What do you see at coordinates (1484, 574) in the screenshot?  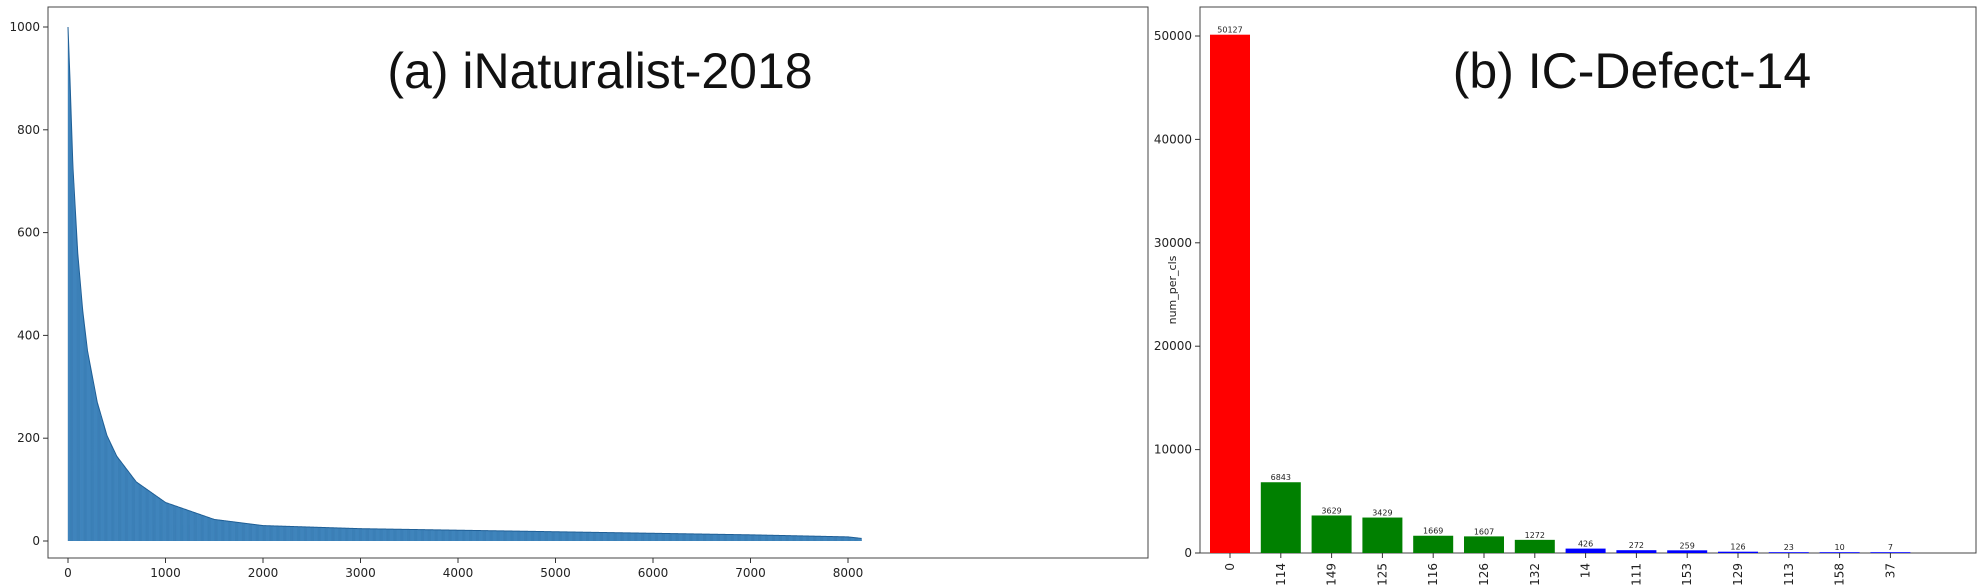 I see `x-tick-label-b: 126` at bounding box center [1484, 574].